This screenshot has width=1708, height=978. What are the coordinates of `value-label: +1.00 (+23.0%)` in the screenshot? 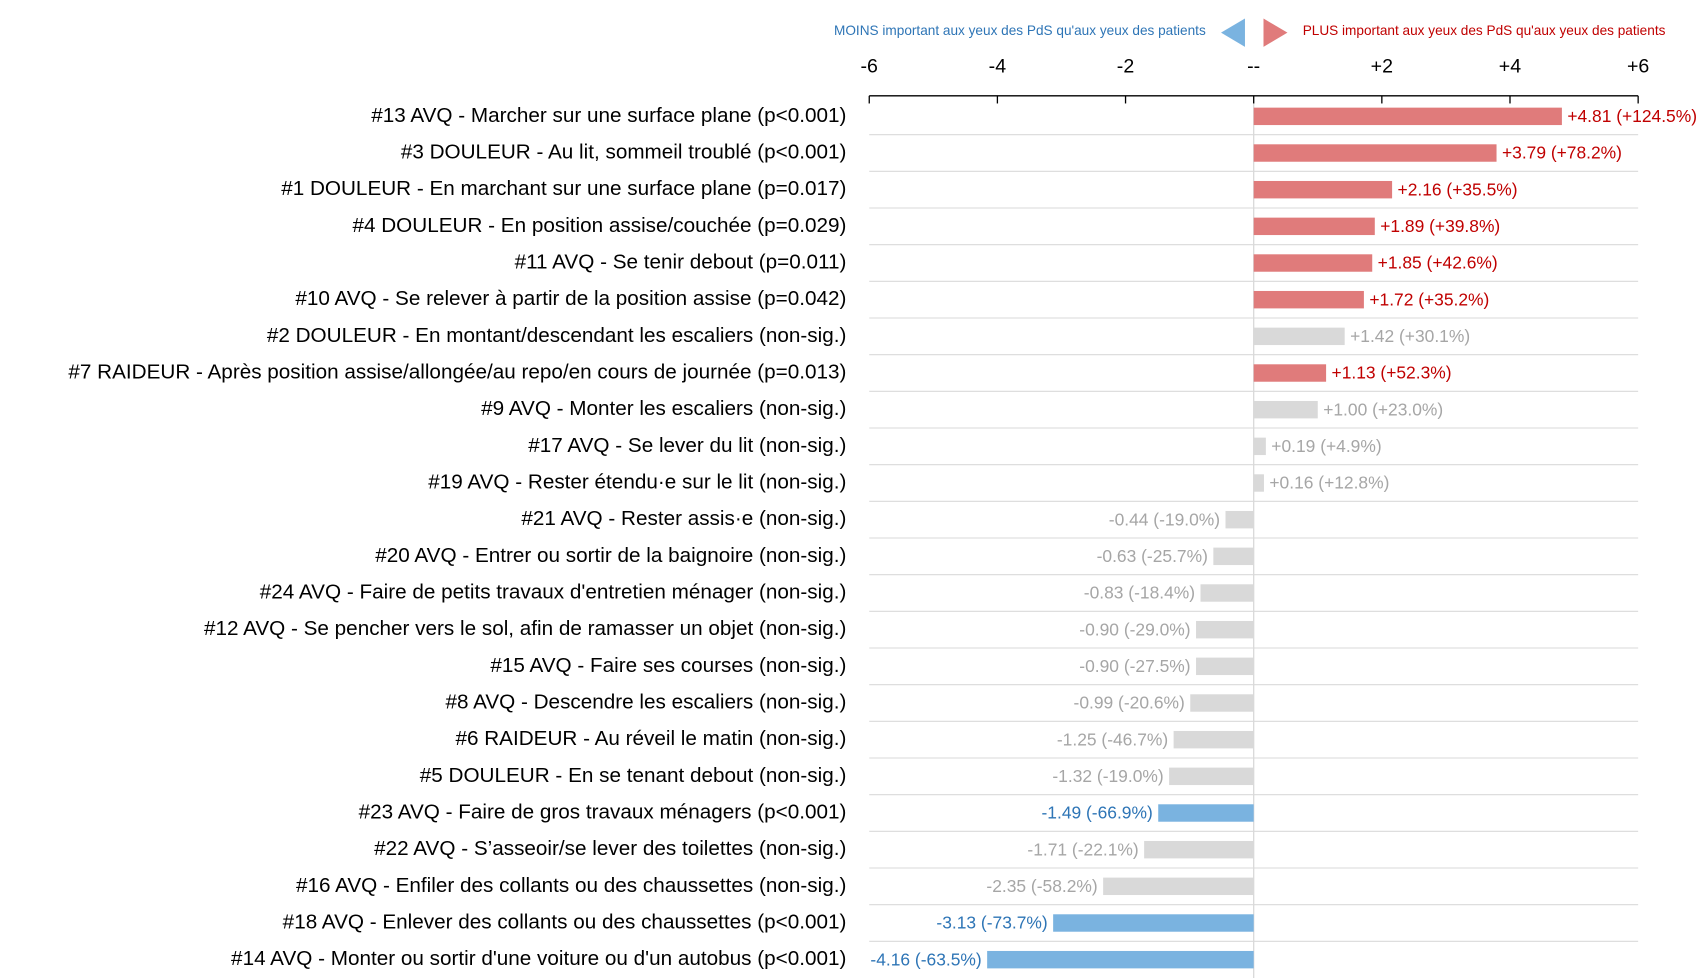 It's located at (1383, 409).